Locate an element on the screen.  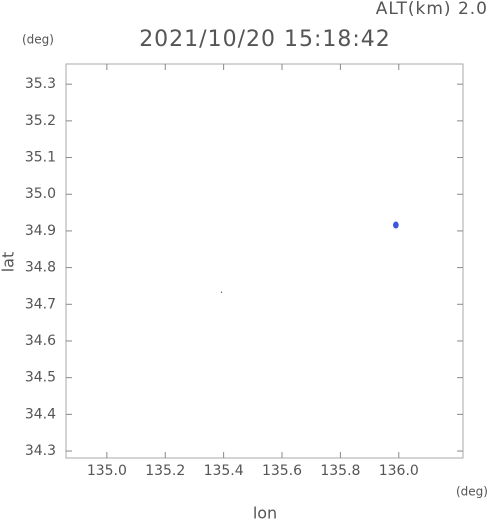
chart-title: 2021/10/20 15:18:42 is located at coordinates (265, 39).